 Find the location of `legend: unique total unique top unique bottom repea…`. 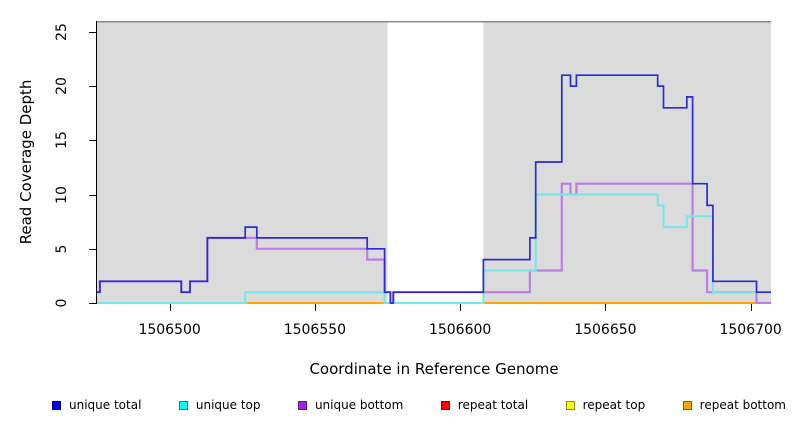

legend: unique total unique top unique bottom repea… is located at coordinates (419, 405).